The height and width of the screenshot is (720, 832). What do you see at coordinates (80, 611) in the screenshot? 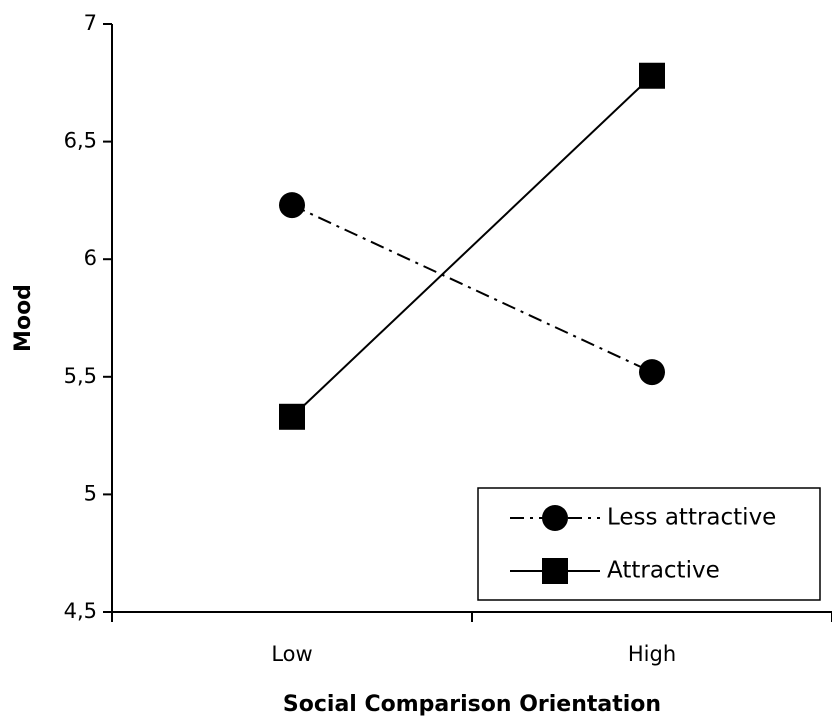
I see `y-tick-label: 4,5` at bounding box center [80, 611].